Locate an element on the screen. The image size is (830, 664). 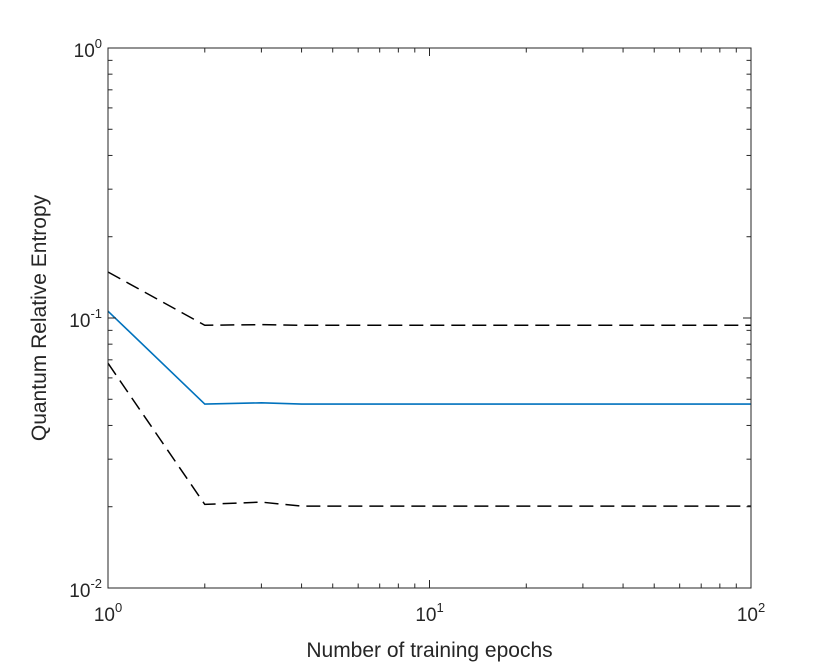
y-tick-label: 10⁻² is located at coordinates (85, 589).